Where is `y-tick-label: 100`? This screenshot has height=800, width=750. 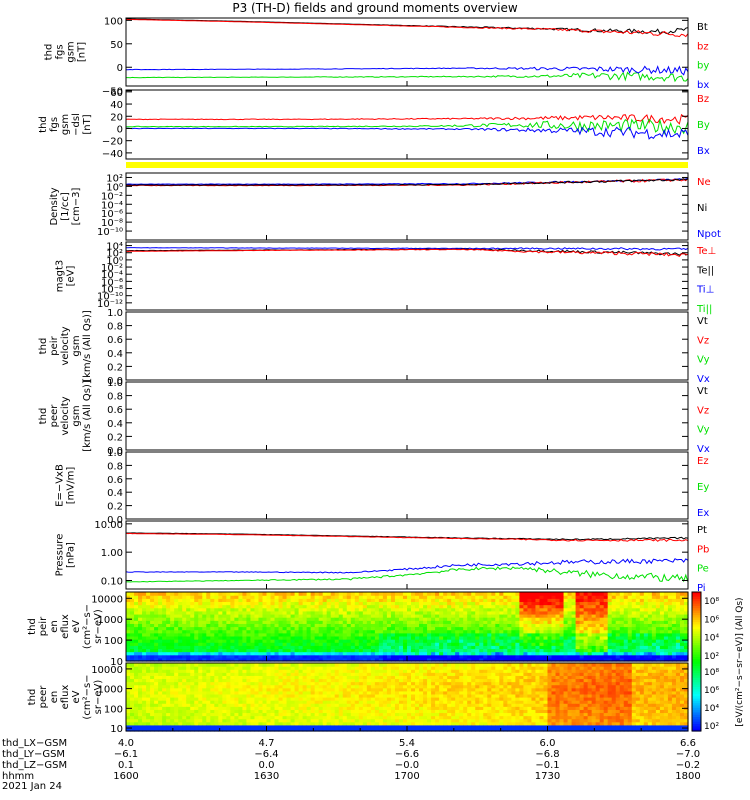
y-tick-label: 100 is located at coordinates (113, 21).